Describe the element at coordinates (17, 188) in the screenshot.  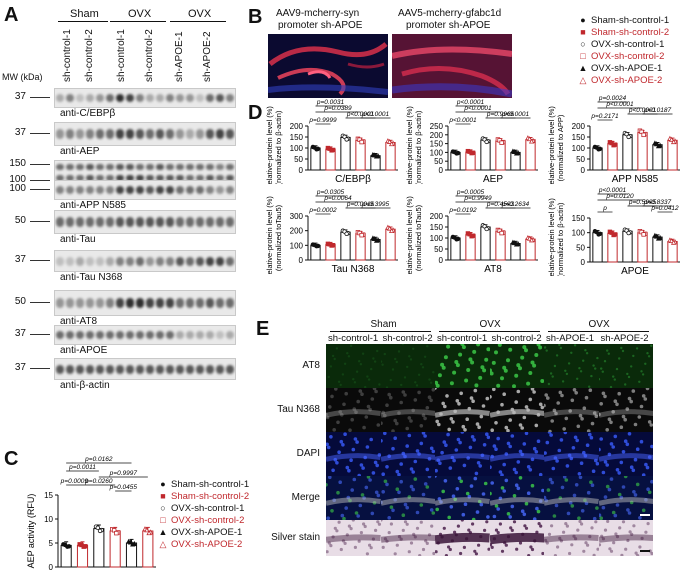
I see `mw-marker: 100` at that location.